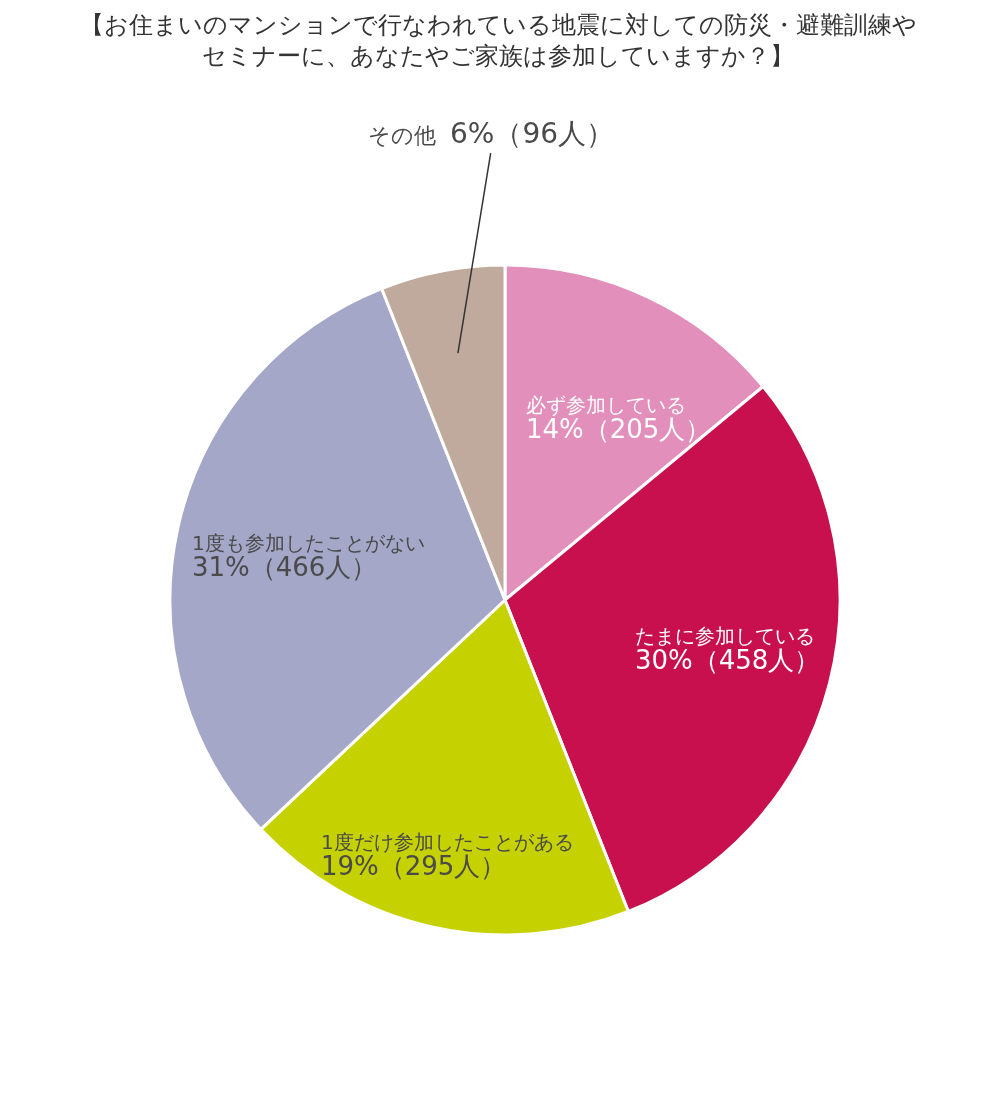  I want to click on slice-label: 必ず参加している, so click(606, 405).